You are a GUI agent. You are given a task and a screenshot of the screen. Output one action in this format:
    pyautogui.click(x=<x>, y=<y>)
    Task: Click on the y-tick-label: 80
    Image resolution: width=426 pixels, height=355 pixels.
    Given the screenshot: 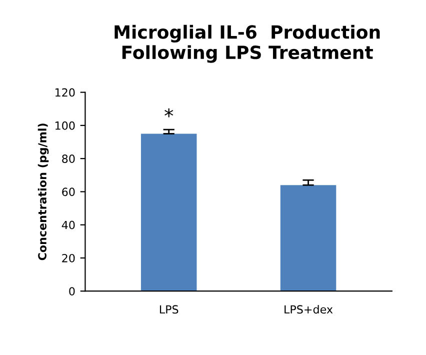 What is the action you would take?
    pyautogui.click(x=68, y=158)
    